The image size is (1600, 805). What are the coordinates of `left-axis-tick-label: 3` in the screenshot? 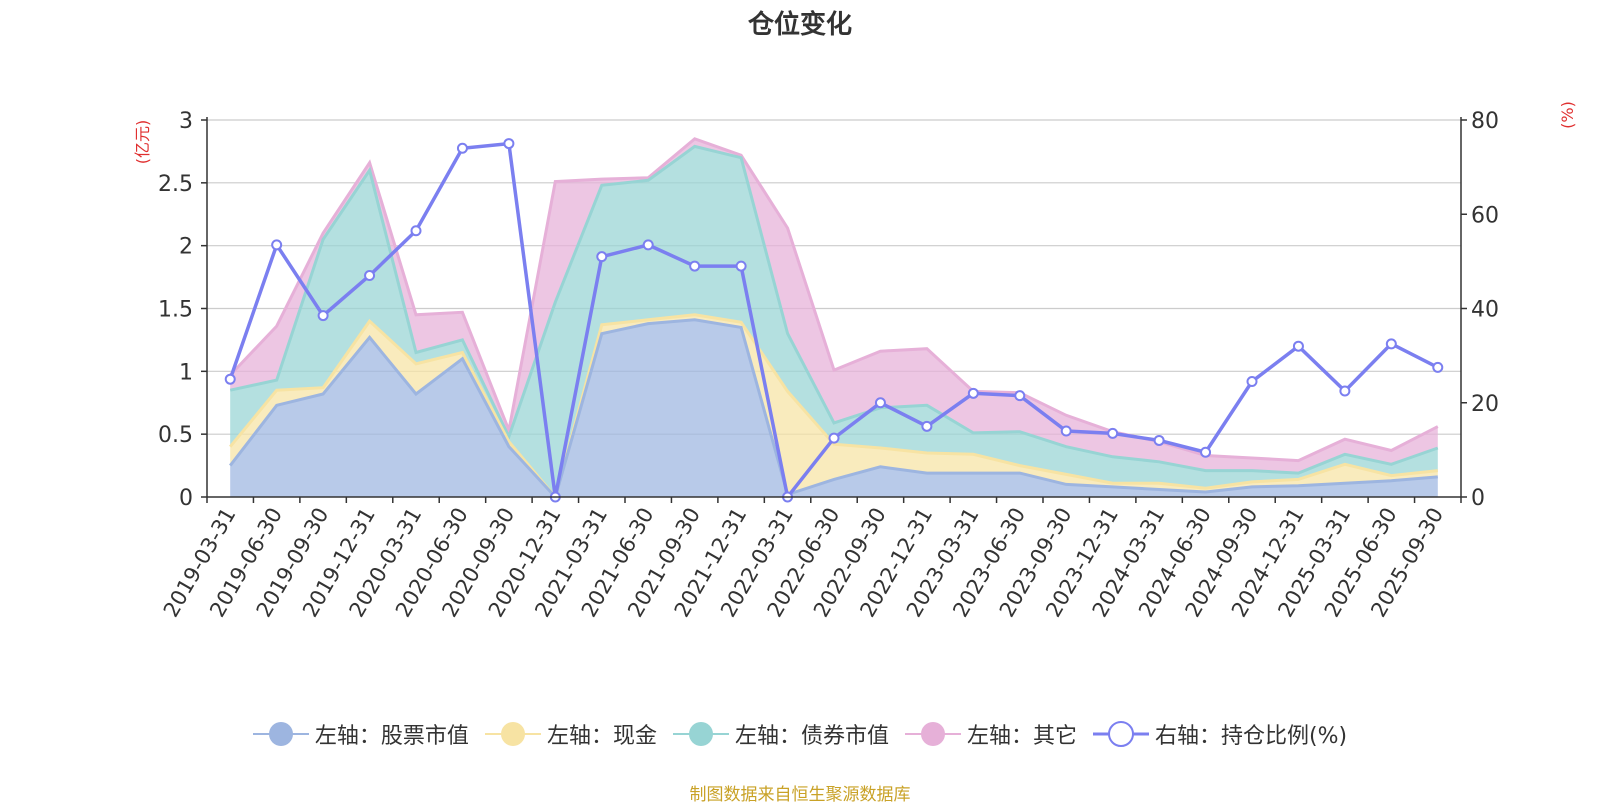 It's located at (186, 121).